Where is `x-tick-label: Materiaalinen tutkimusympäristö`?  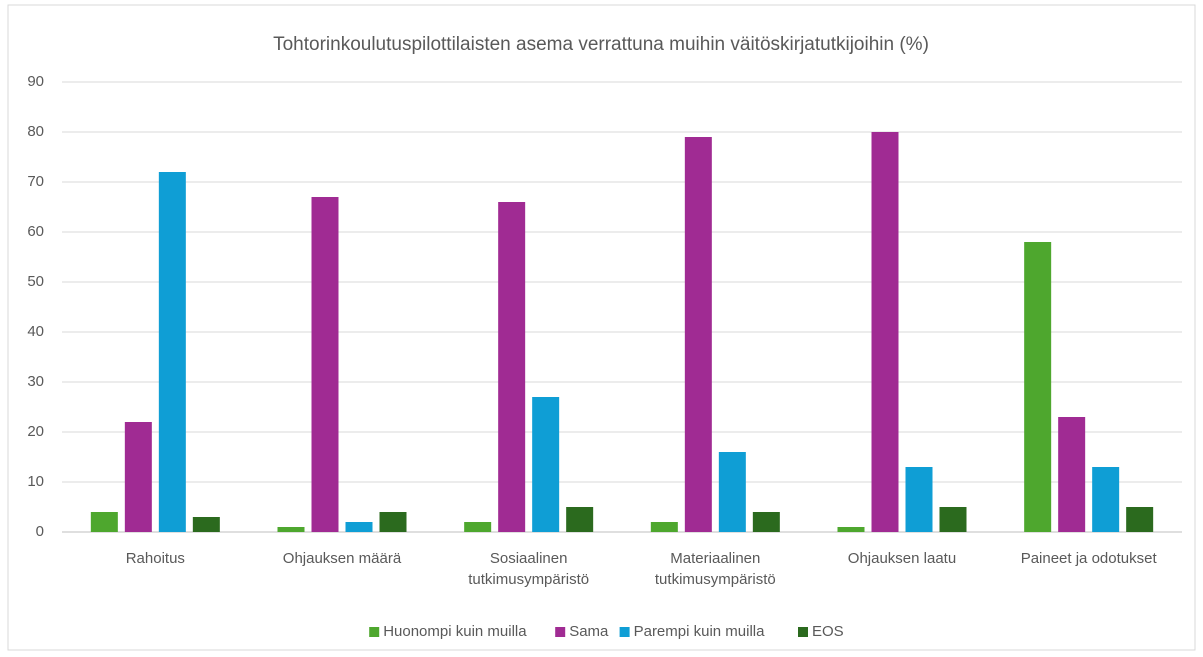
x-tick-label: Materiaalinen tutkimusympäristö is located at coordinates (715, 569).